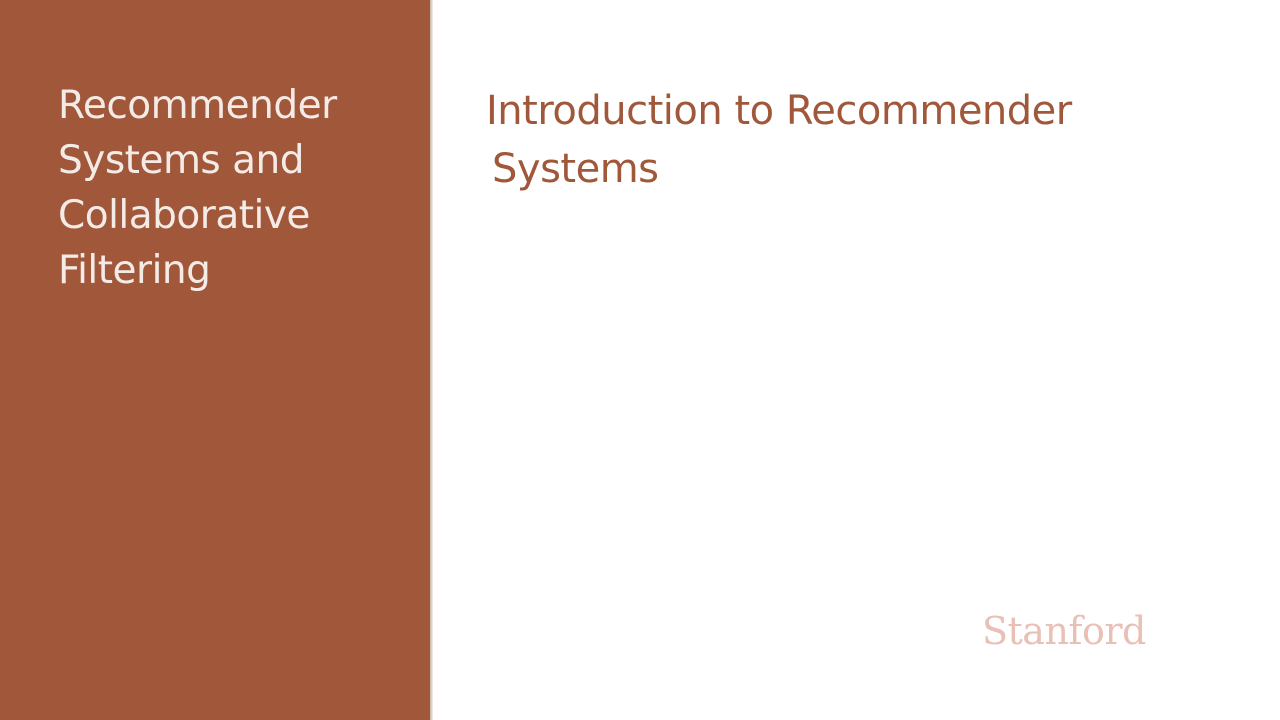 This screenshot has width=1280, height=720. I want to click on side-panel-divider, so click(431, 360).